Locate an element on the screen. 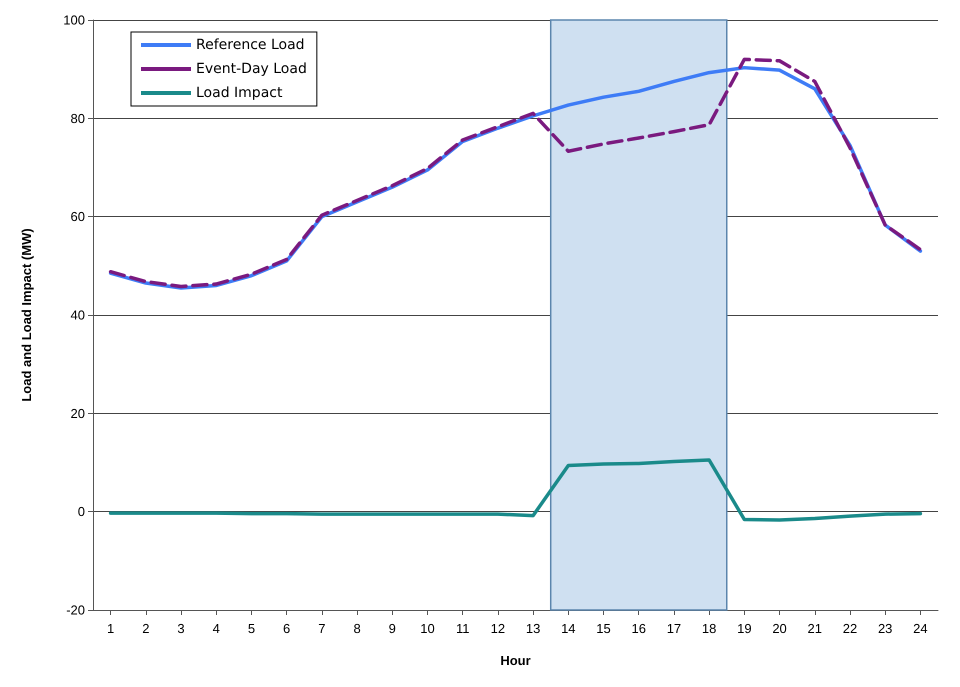 This screenshot has width=960, height=687. y-tick-label: 100 is located at coordinates (74, 20).